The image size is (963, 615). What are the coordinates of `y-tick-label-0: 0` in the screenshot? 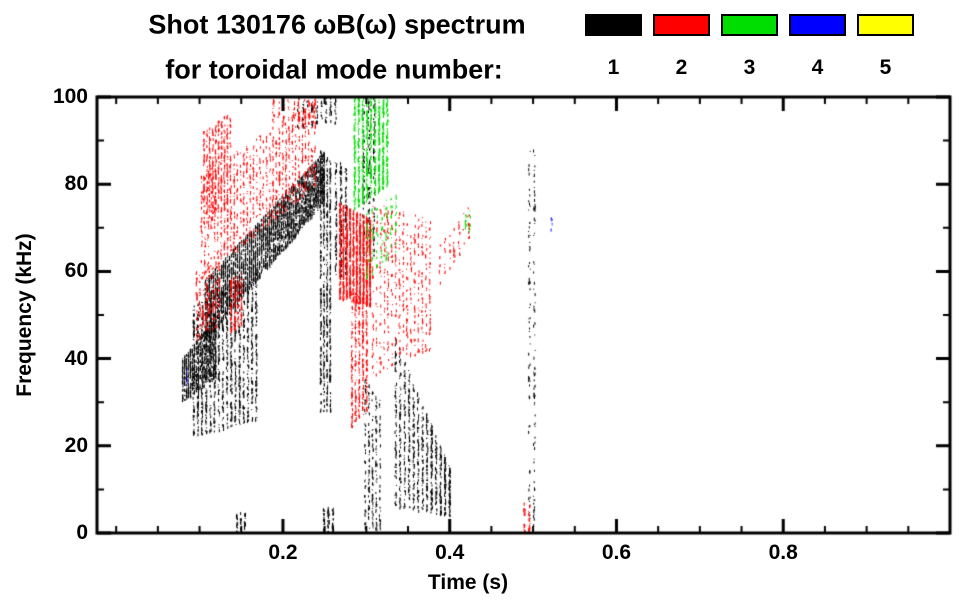 It's located at (82, 532).